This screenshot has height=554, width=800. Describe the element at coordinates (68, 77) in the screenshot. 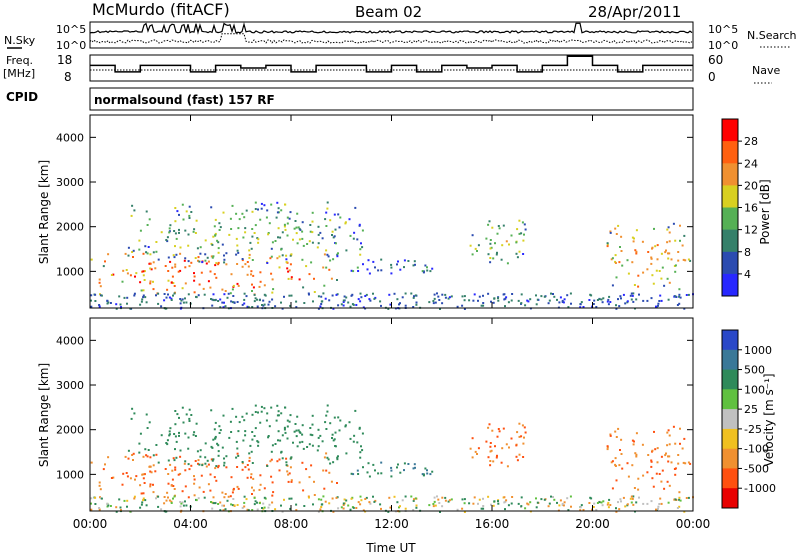

I see `freq-tick-bottom: 8` at that location.